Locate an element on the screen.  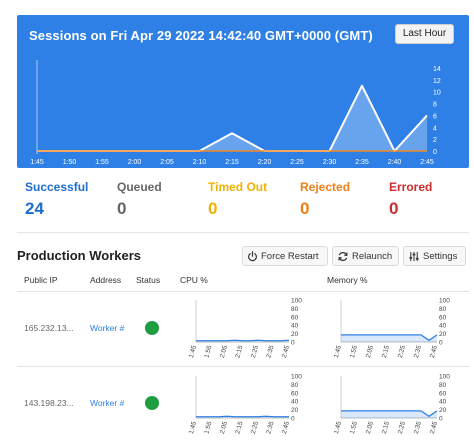
y-tick-label: 0 is located at coordinates (435, 152).